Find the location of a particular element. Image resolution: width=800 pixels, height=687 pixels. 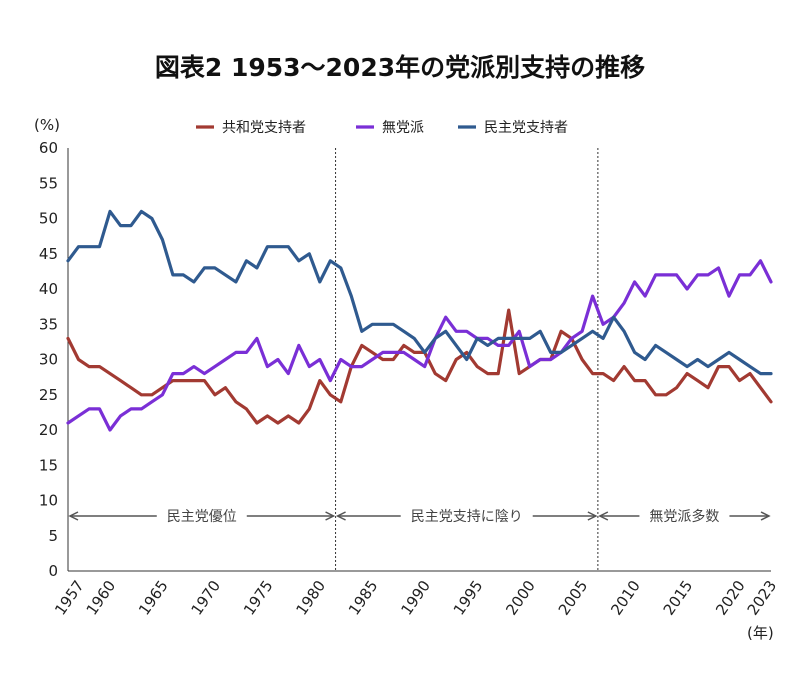

y-axis-unit-label: (%) is located at coordinates (47, 125).